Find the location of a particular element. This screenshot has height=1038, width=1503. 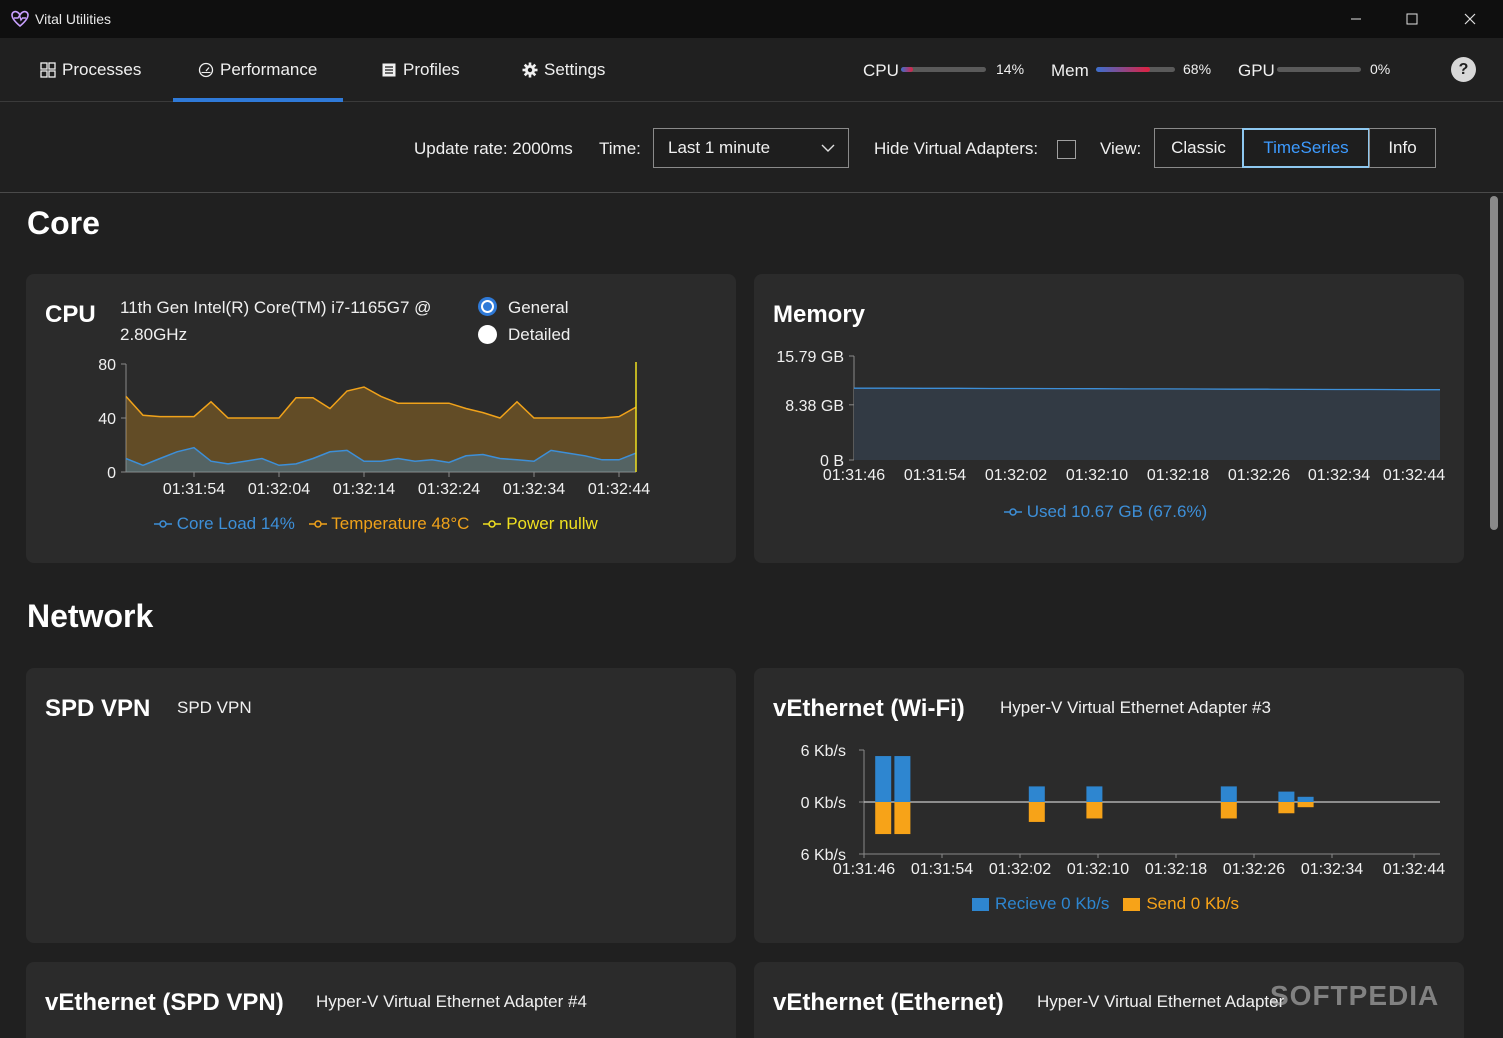

memory-x-tick-label: 01:32:34 is located at coordinates (1339, 475).